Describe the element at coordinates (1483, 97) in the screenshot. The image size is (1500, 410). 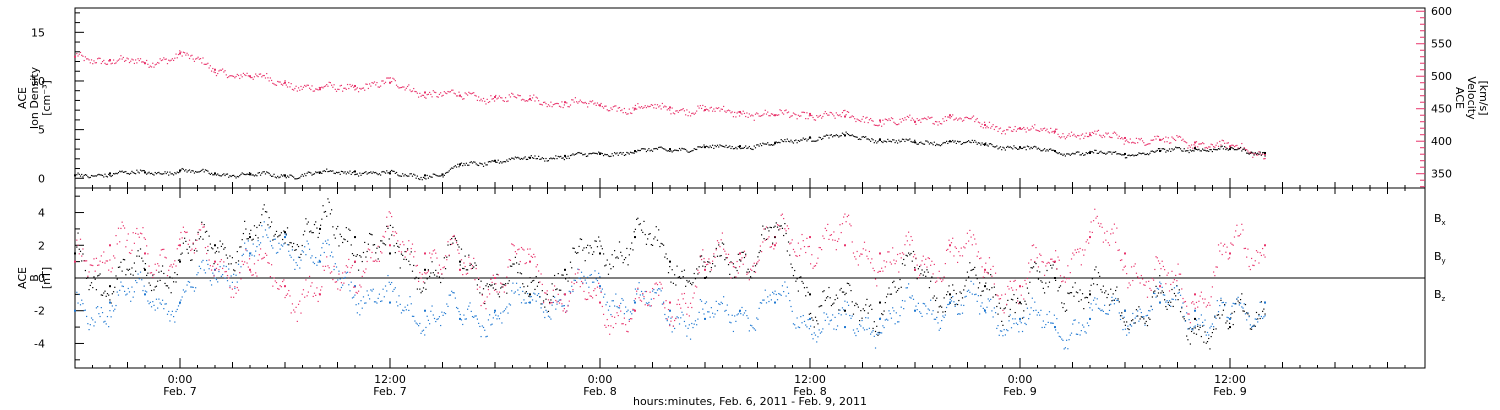
I see `top-right-ylabel-line3: [km/s]` at that location.